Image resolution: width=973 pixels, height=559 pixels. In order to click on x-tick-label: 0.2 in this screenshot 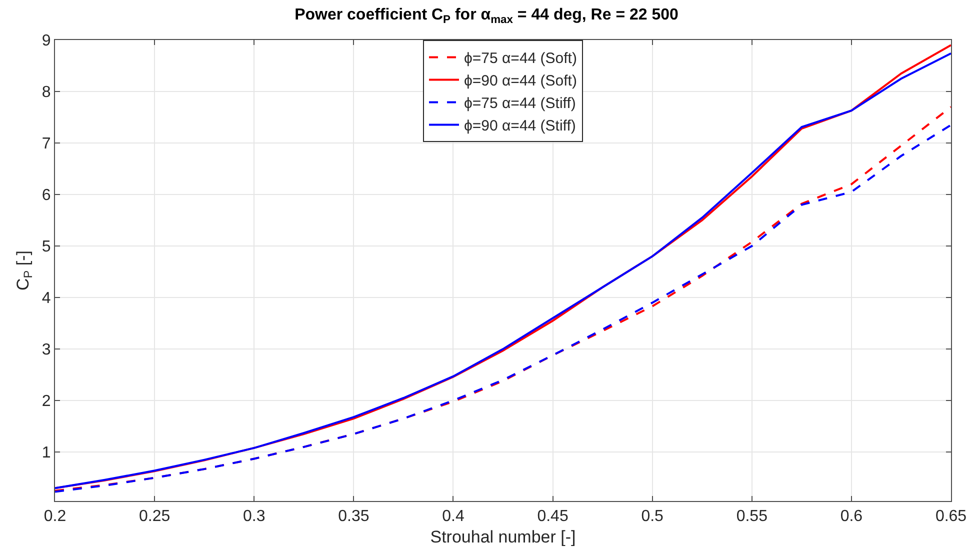, I will do `click(55, 517)`.